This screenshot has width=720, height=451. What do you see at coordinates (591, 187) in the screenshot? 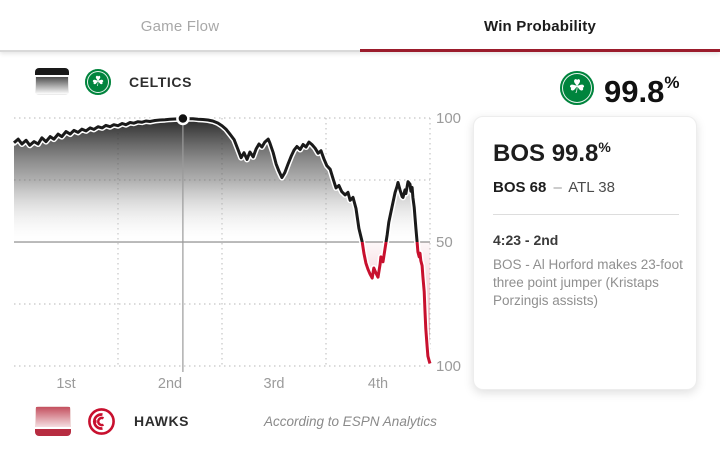
I see `away-score: ATL 38` at bounding box center [591, 187].